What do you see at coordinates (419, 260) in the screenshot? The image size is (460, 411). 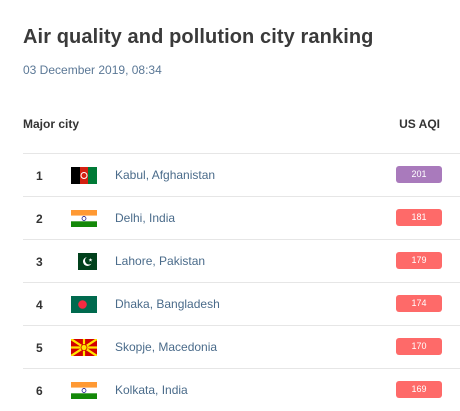 I see `aqi-badge: 179` at bounding box center [419, 260].